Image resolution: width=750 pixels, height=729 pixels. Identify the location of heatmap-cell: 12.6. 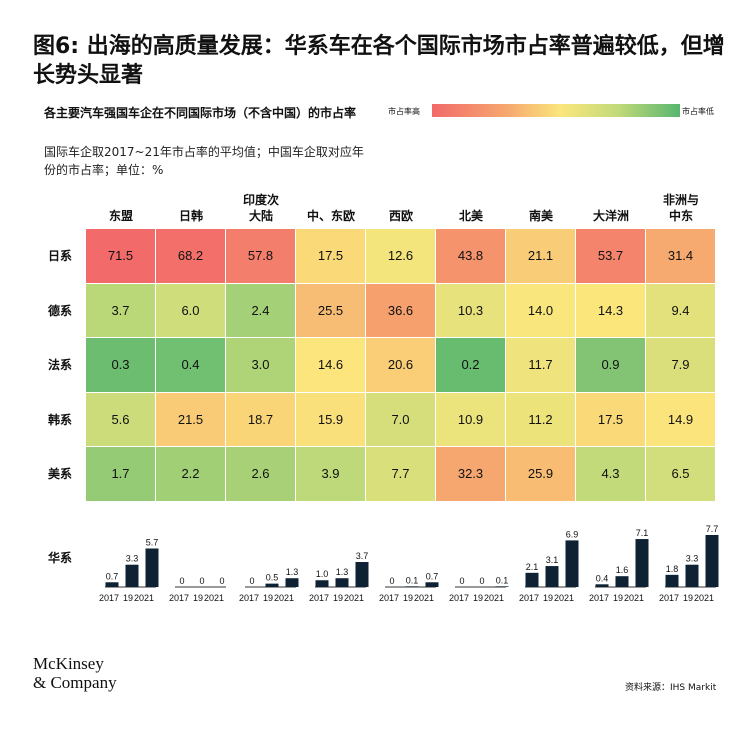
(400, 256).